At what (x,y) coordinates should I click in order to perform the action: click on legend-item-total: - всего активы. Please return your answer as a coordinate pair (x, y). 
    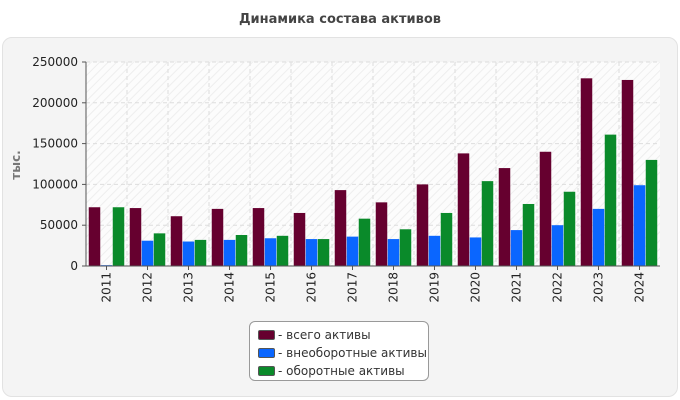
    Looking at the image, I should click on (343, 335).